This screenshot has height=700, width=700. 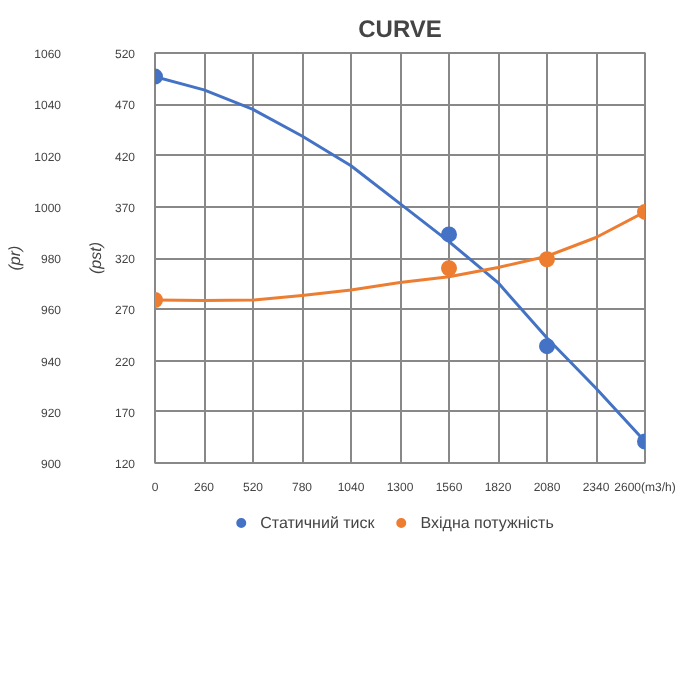 What do you see at coordinates (95, 257) in the screenshot?
I see `y-axis-title: (pst)` at bounding box center [95, 257].